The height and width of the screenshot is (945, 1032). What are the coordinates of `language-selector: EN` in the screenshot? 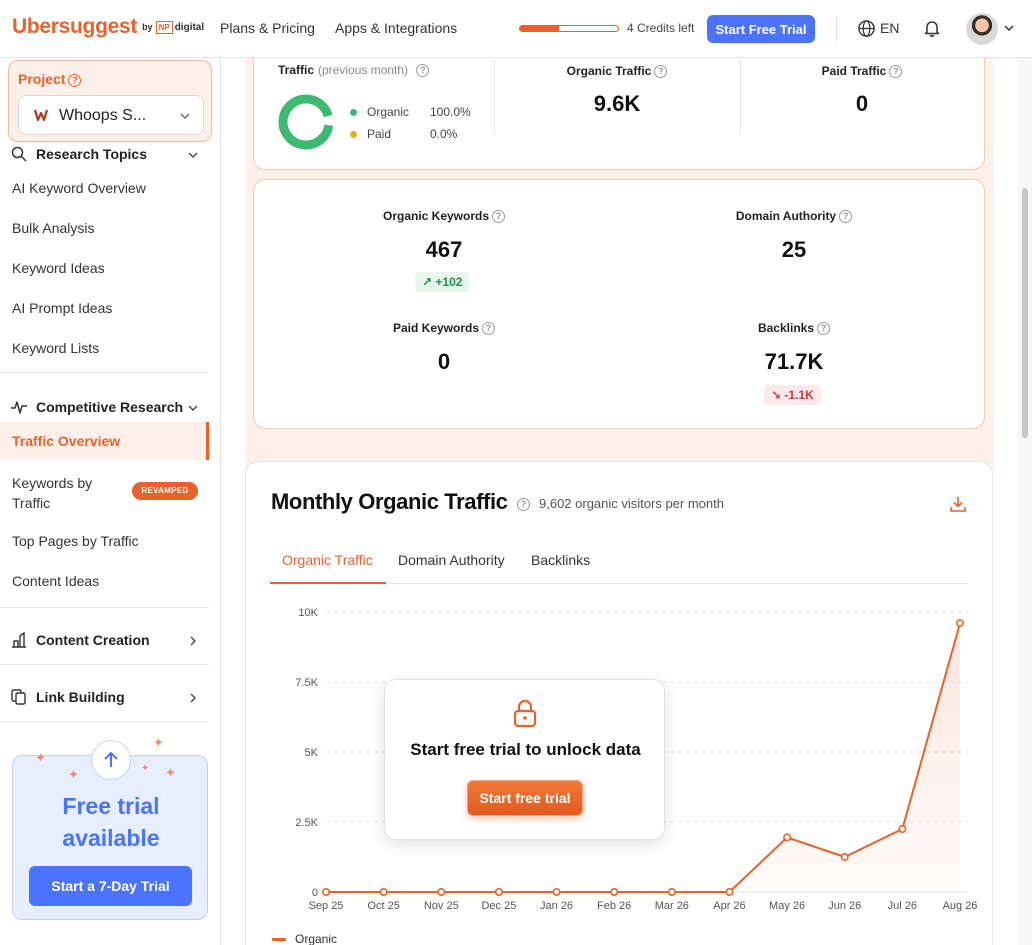 It's located at (890, 28).